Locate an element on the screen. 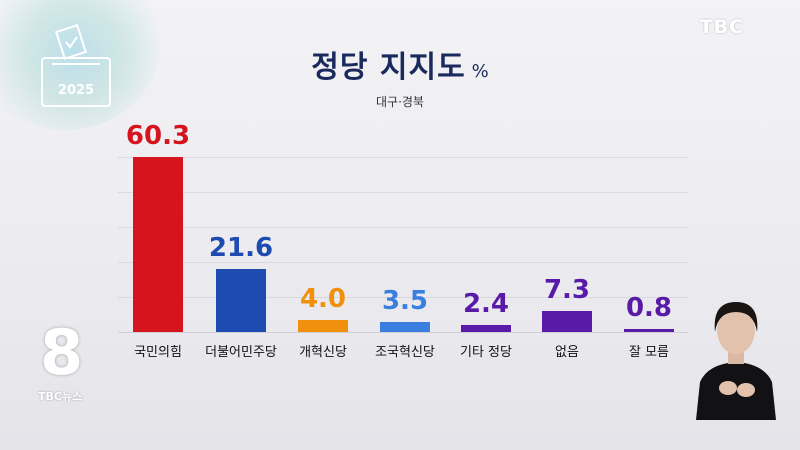 The height and width of the screenshot is (450, 800). chart-header: 정당 지지도% is located at coordinates (400, 64).